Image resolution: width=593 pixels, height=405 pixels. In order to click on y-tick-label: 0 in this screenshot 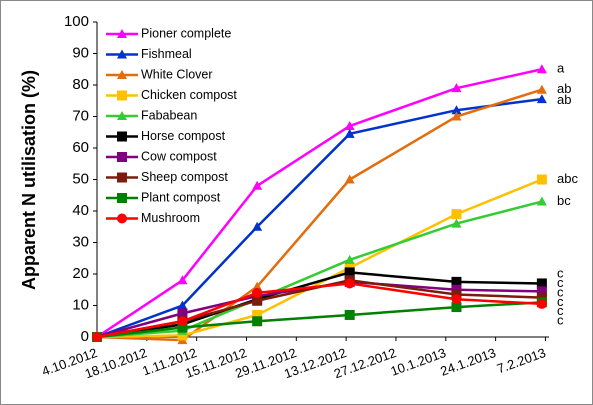, I will do `click(85, 336)`.